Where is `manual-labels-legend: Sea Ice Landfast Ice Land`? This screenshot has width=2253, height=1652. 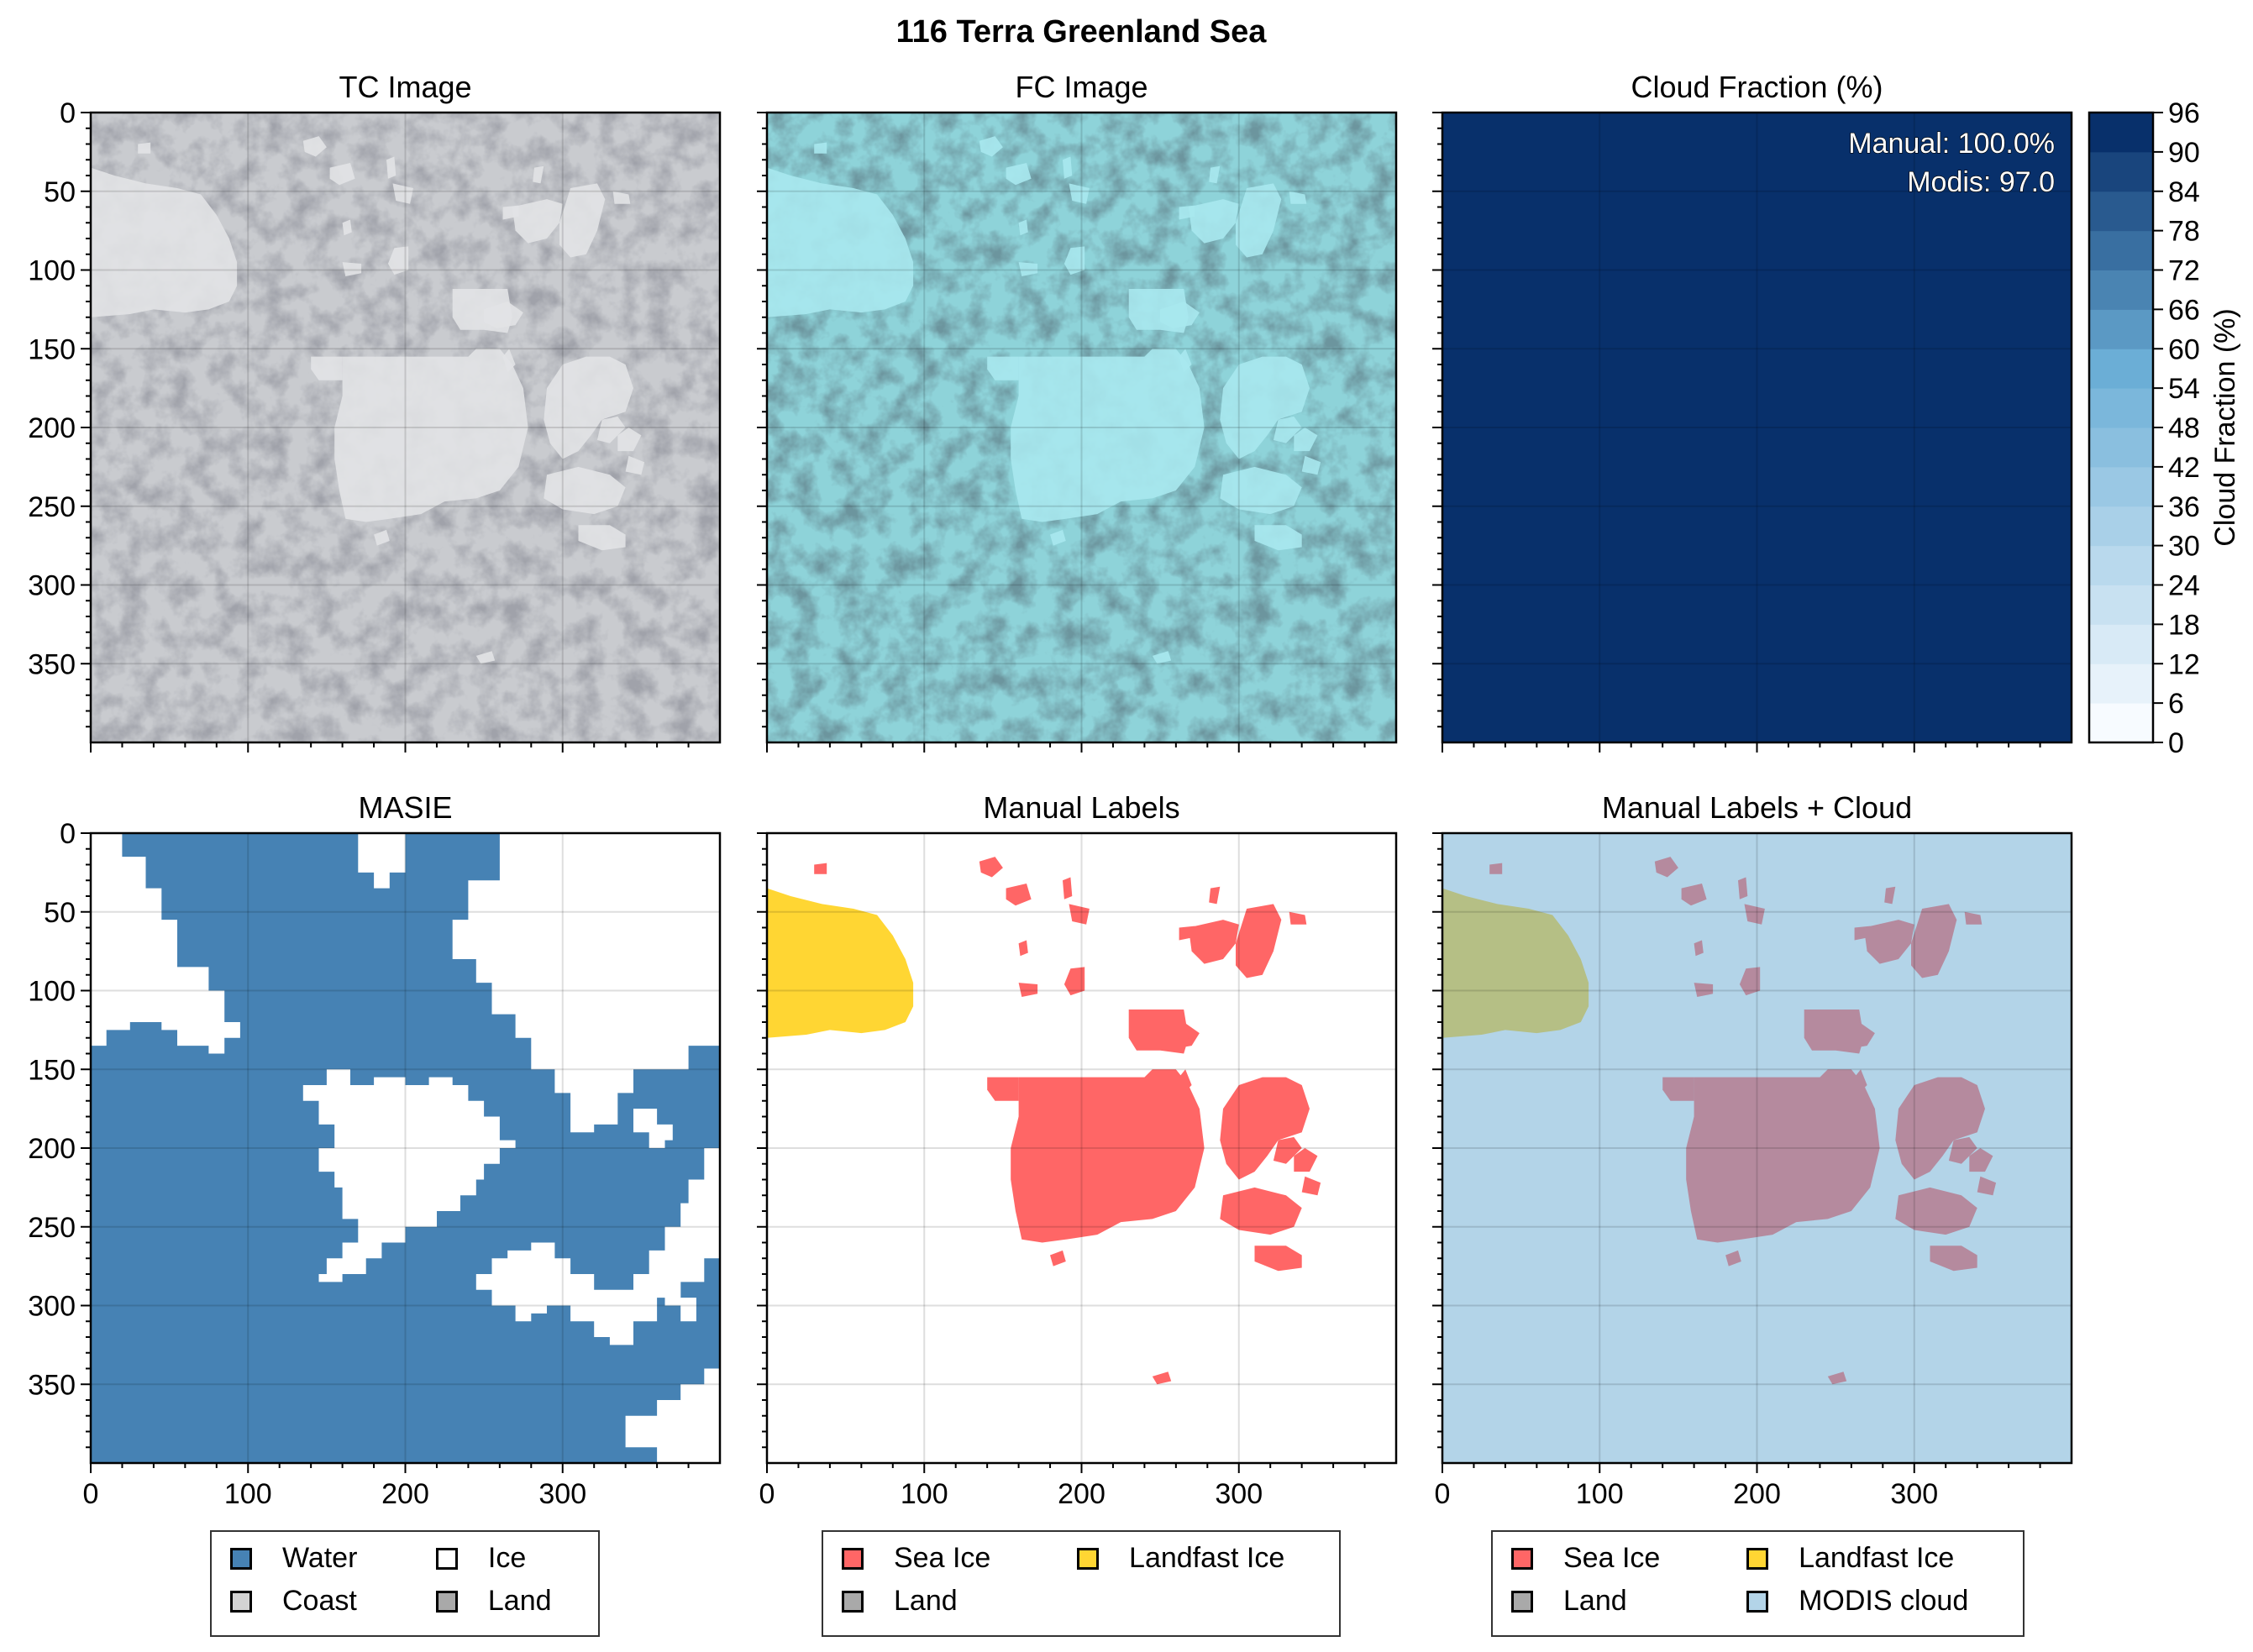
manual-labels-legend: Sea Ice Landfast Ice Land is located at coordinates (1081, 1583).